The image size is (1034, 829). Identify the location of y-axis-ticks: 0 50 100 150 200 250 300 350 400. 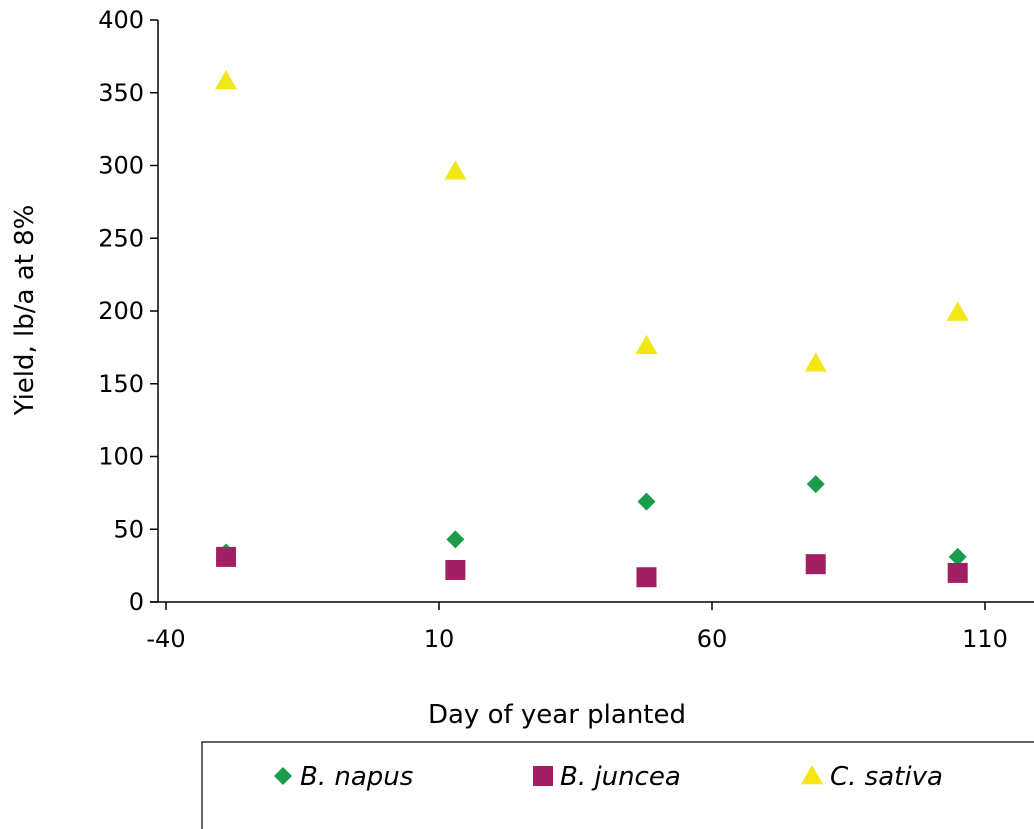
(128, 311).